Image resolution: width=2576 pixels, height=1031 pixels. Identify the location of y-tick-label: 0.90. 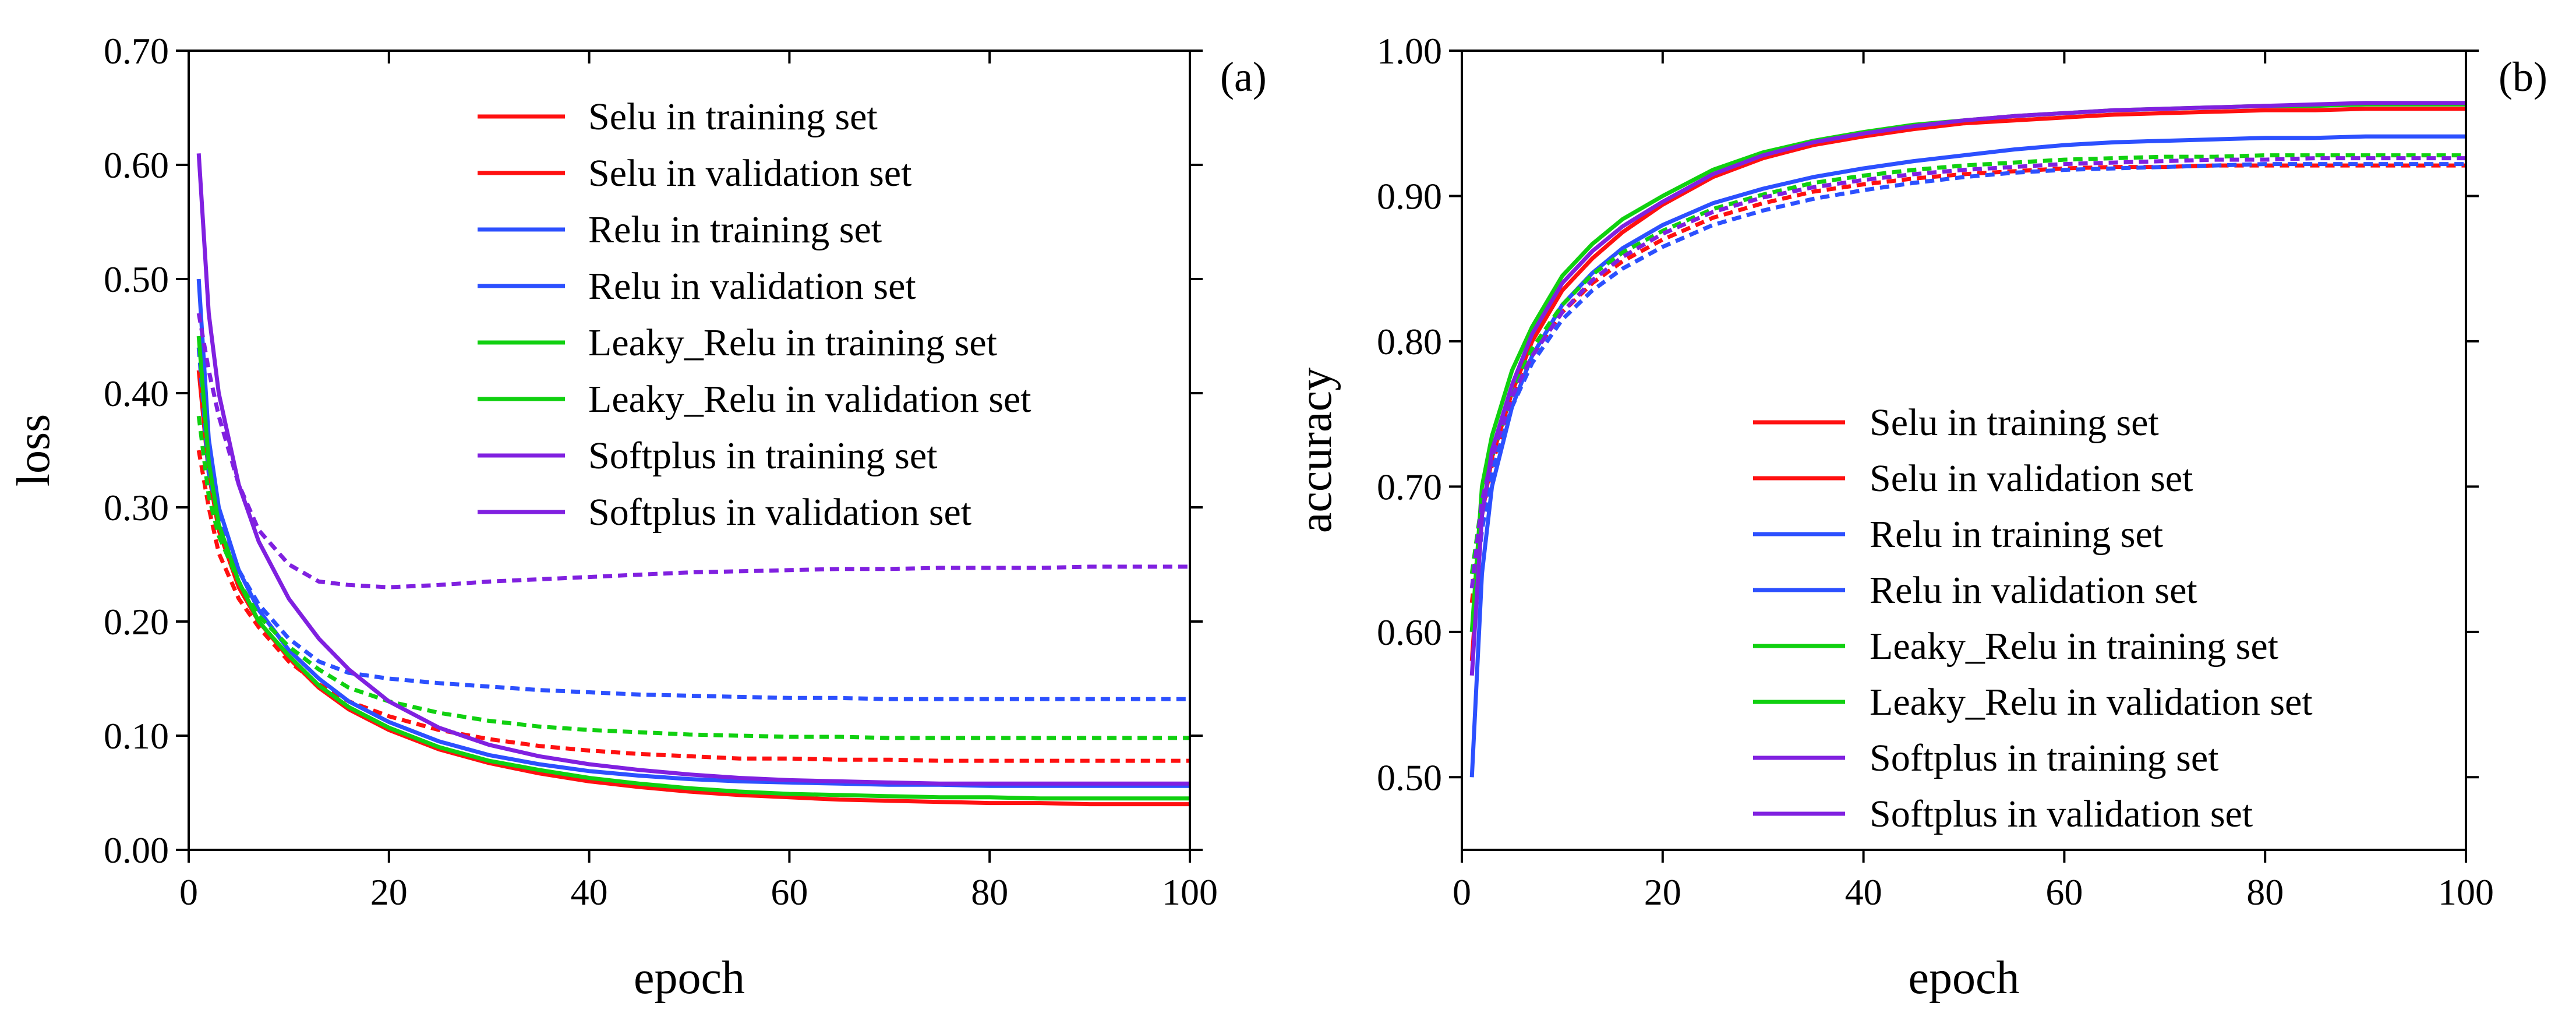
(1409, 196).